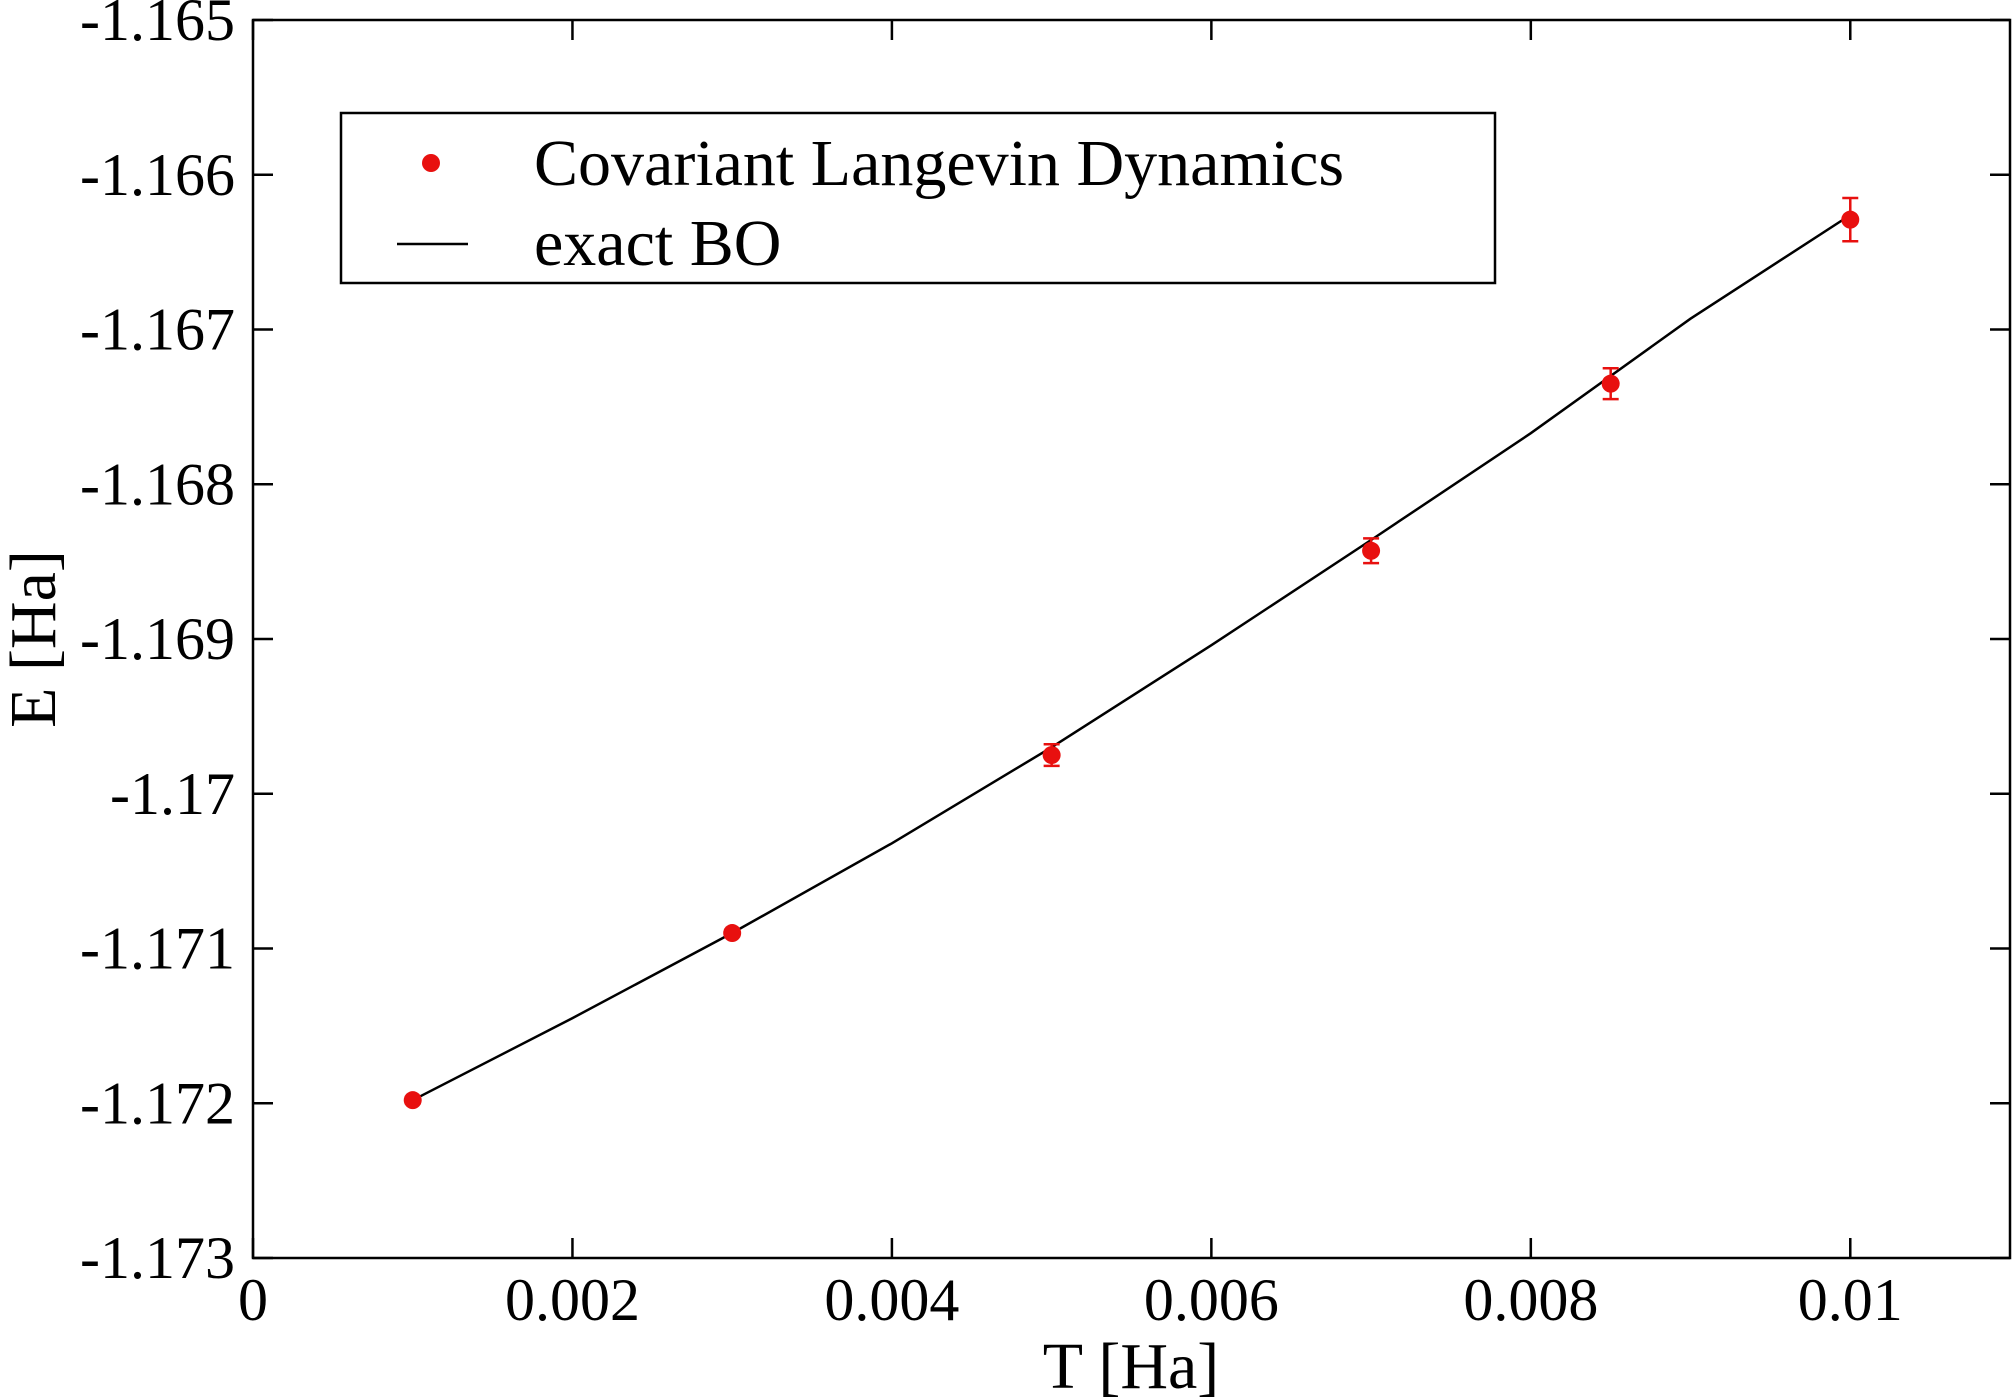 This screenshot has width=2016, height=1397. Describe the element at coordinates (157, 639) in the screenshot. I see `y-tick-label: -1.169` at that location.